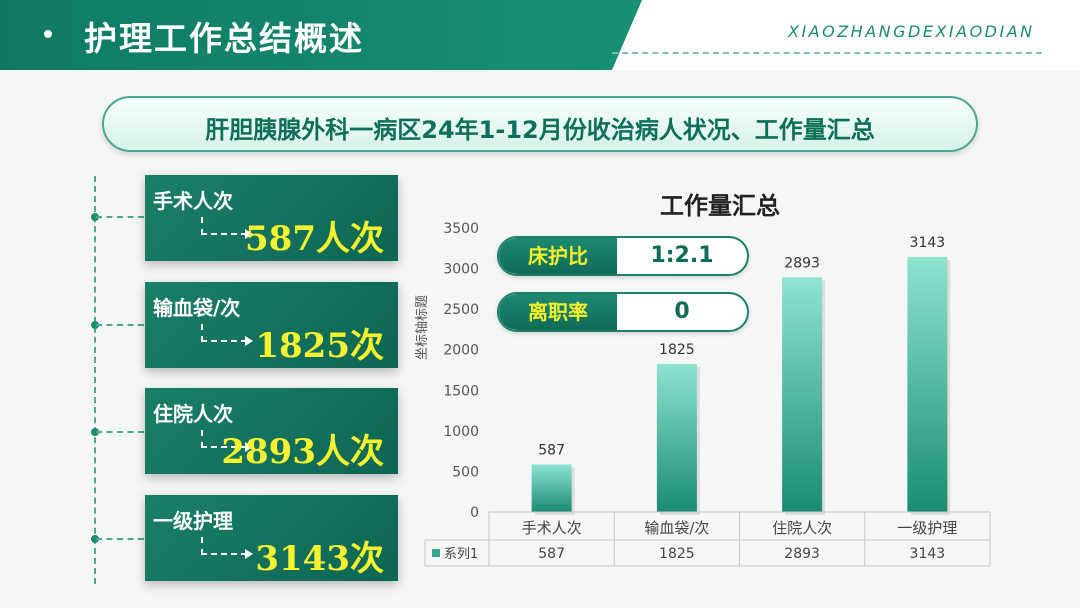  What do you see at coordinates (271, 538) in the screenshot?
I see `stat-card-first-level-care: 一级护理 3143次` at bounding box center [271, 538].